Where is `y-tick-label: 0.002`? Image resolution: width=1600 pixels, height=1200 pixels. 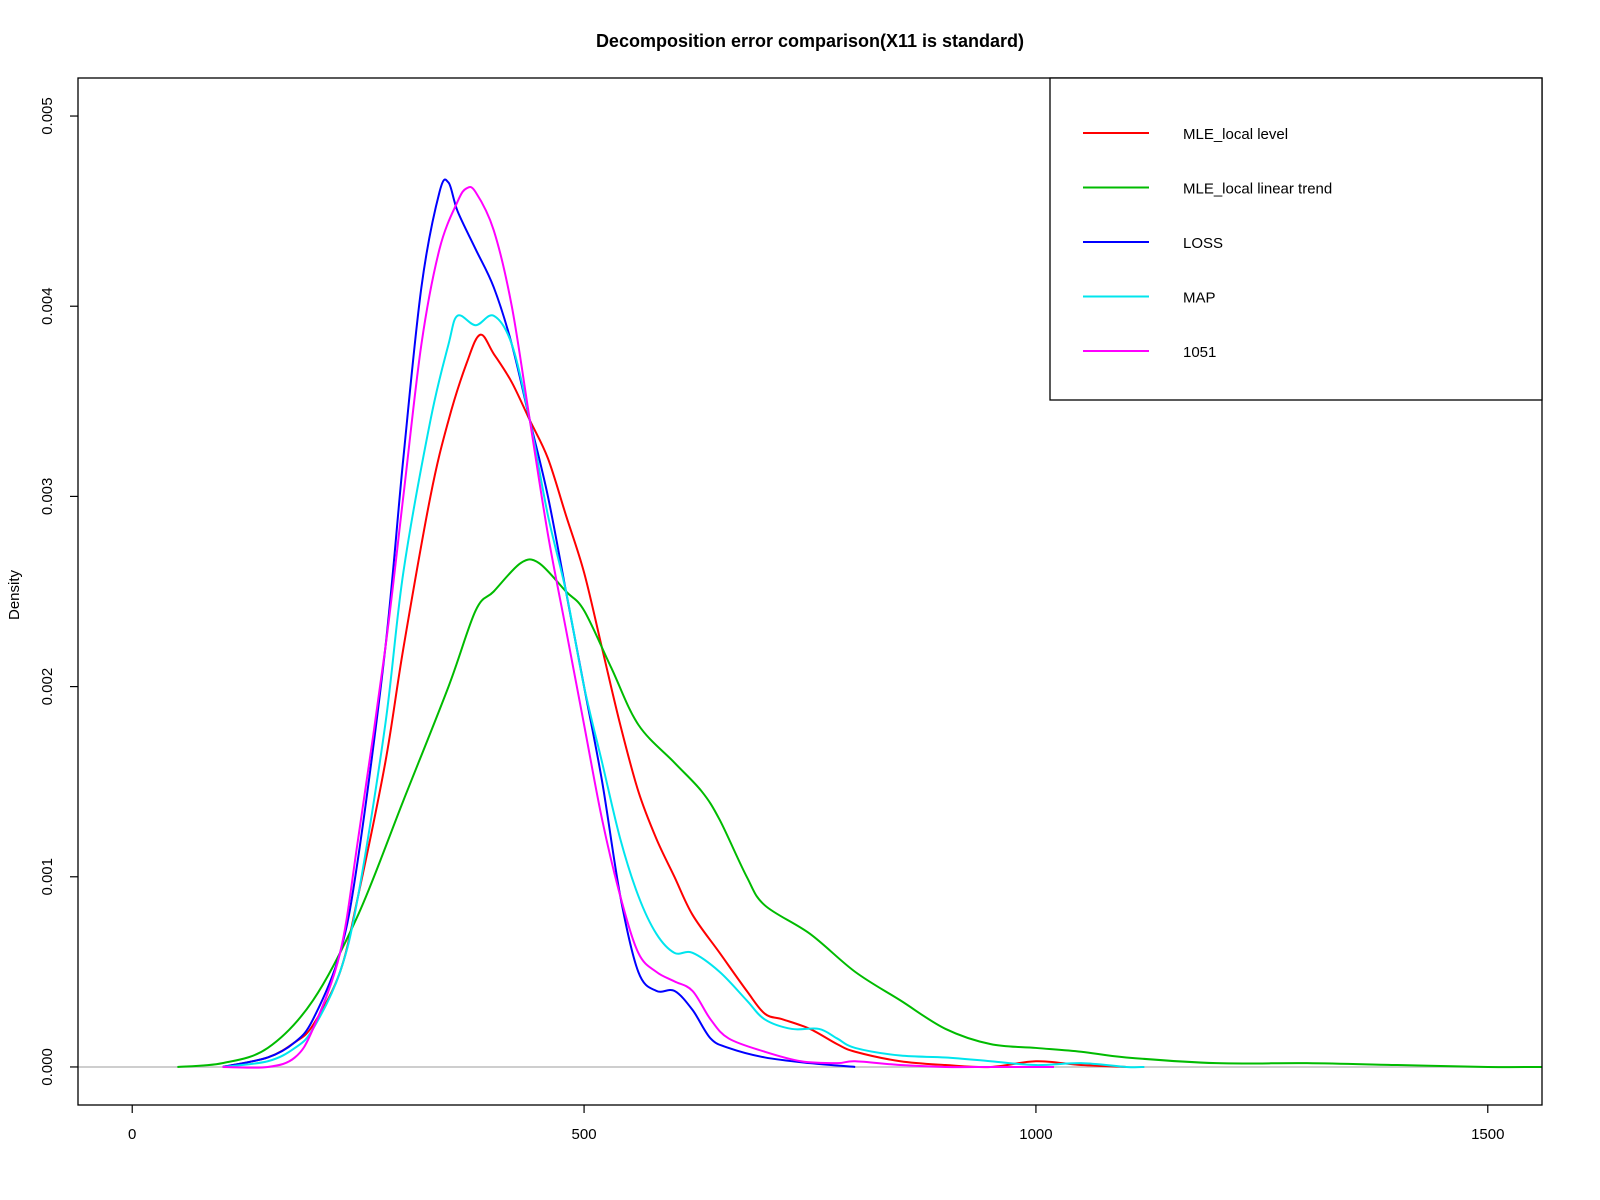
y-tick-label: 0.002 is located at coordinates (47, 687).